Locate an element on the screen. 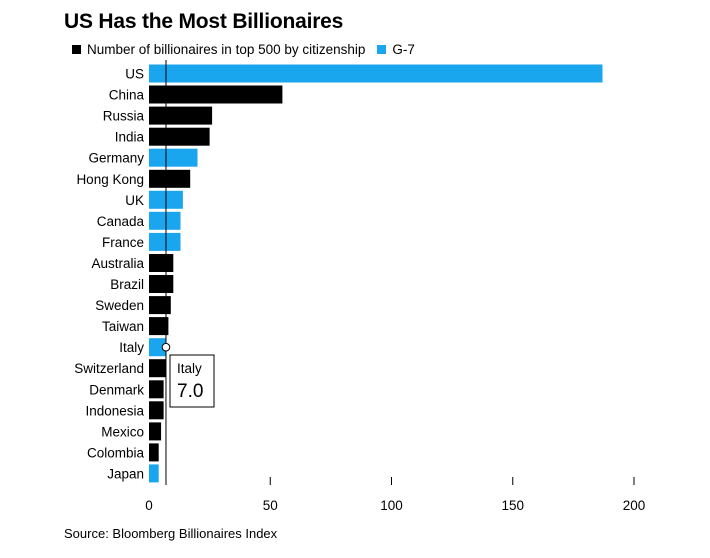 This screenshot has width=710, height=558. bar-australia is located at coordinates (161, 263).